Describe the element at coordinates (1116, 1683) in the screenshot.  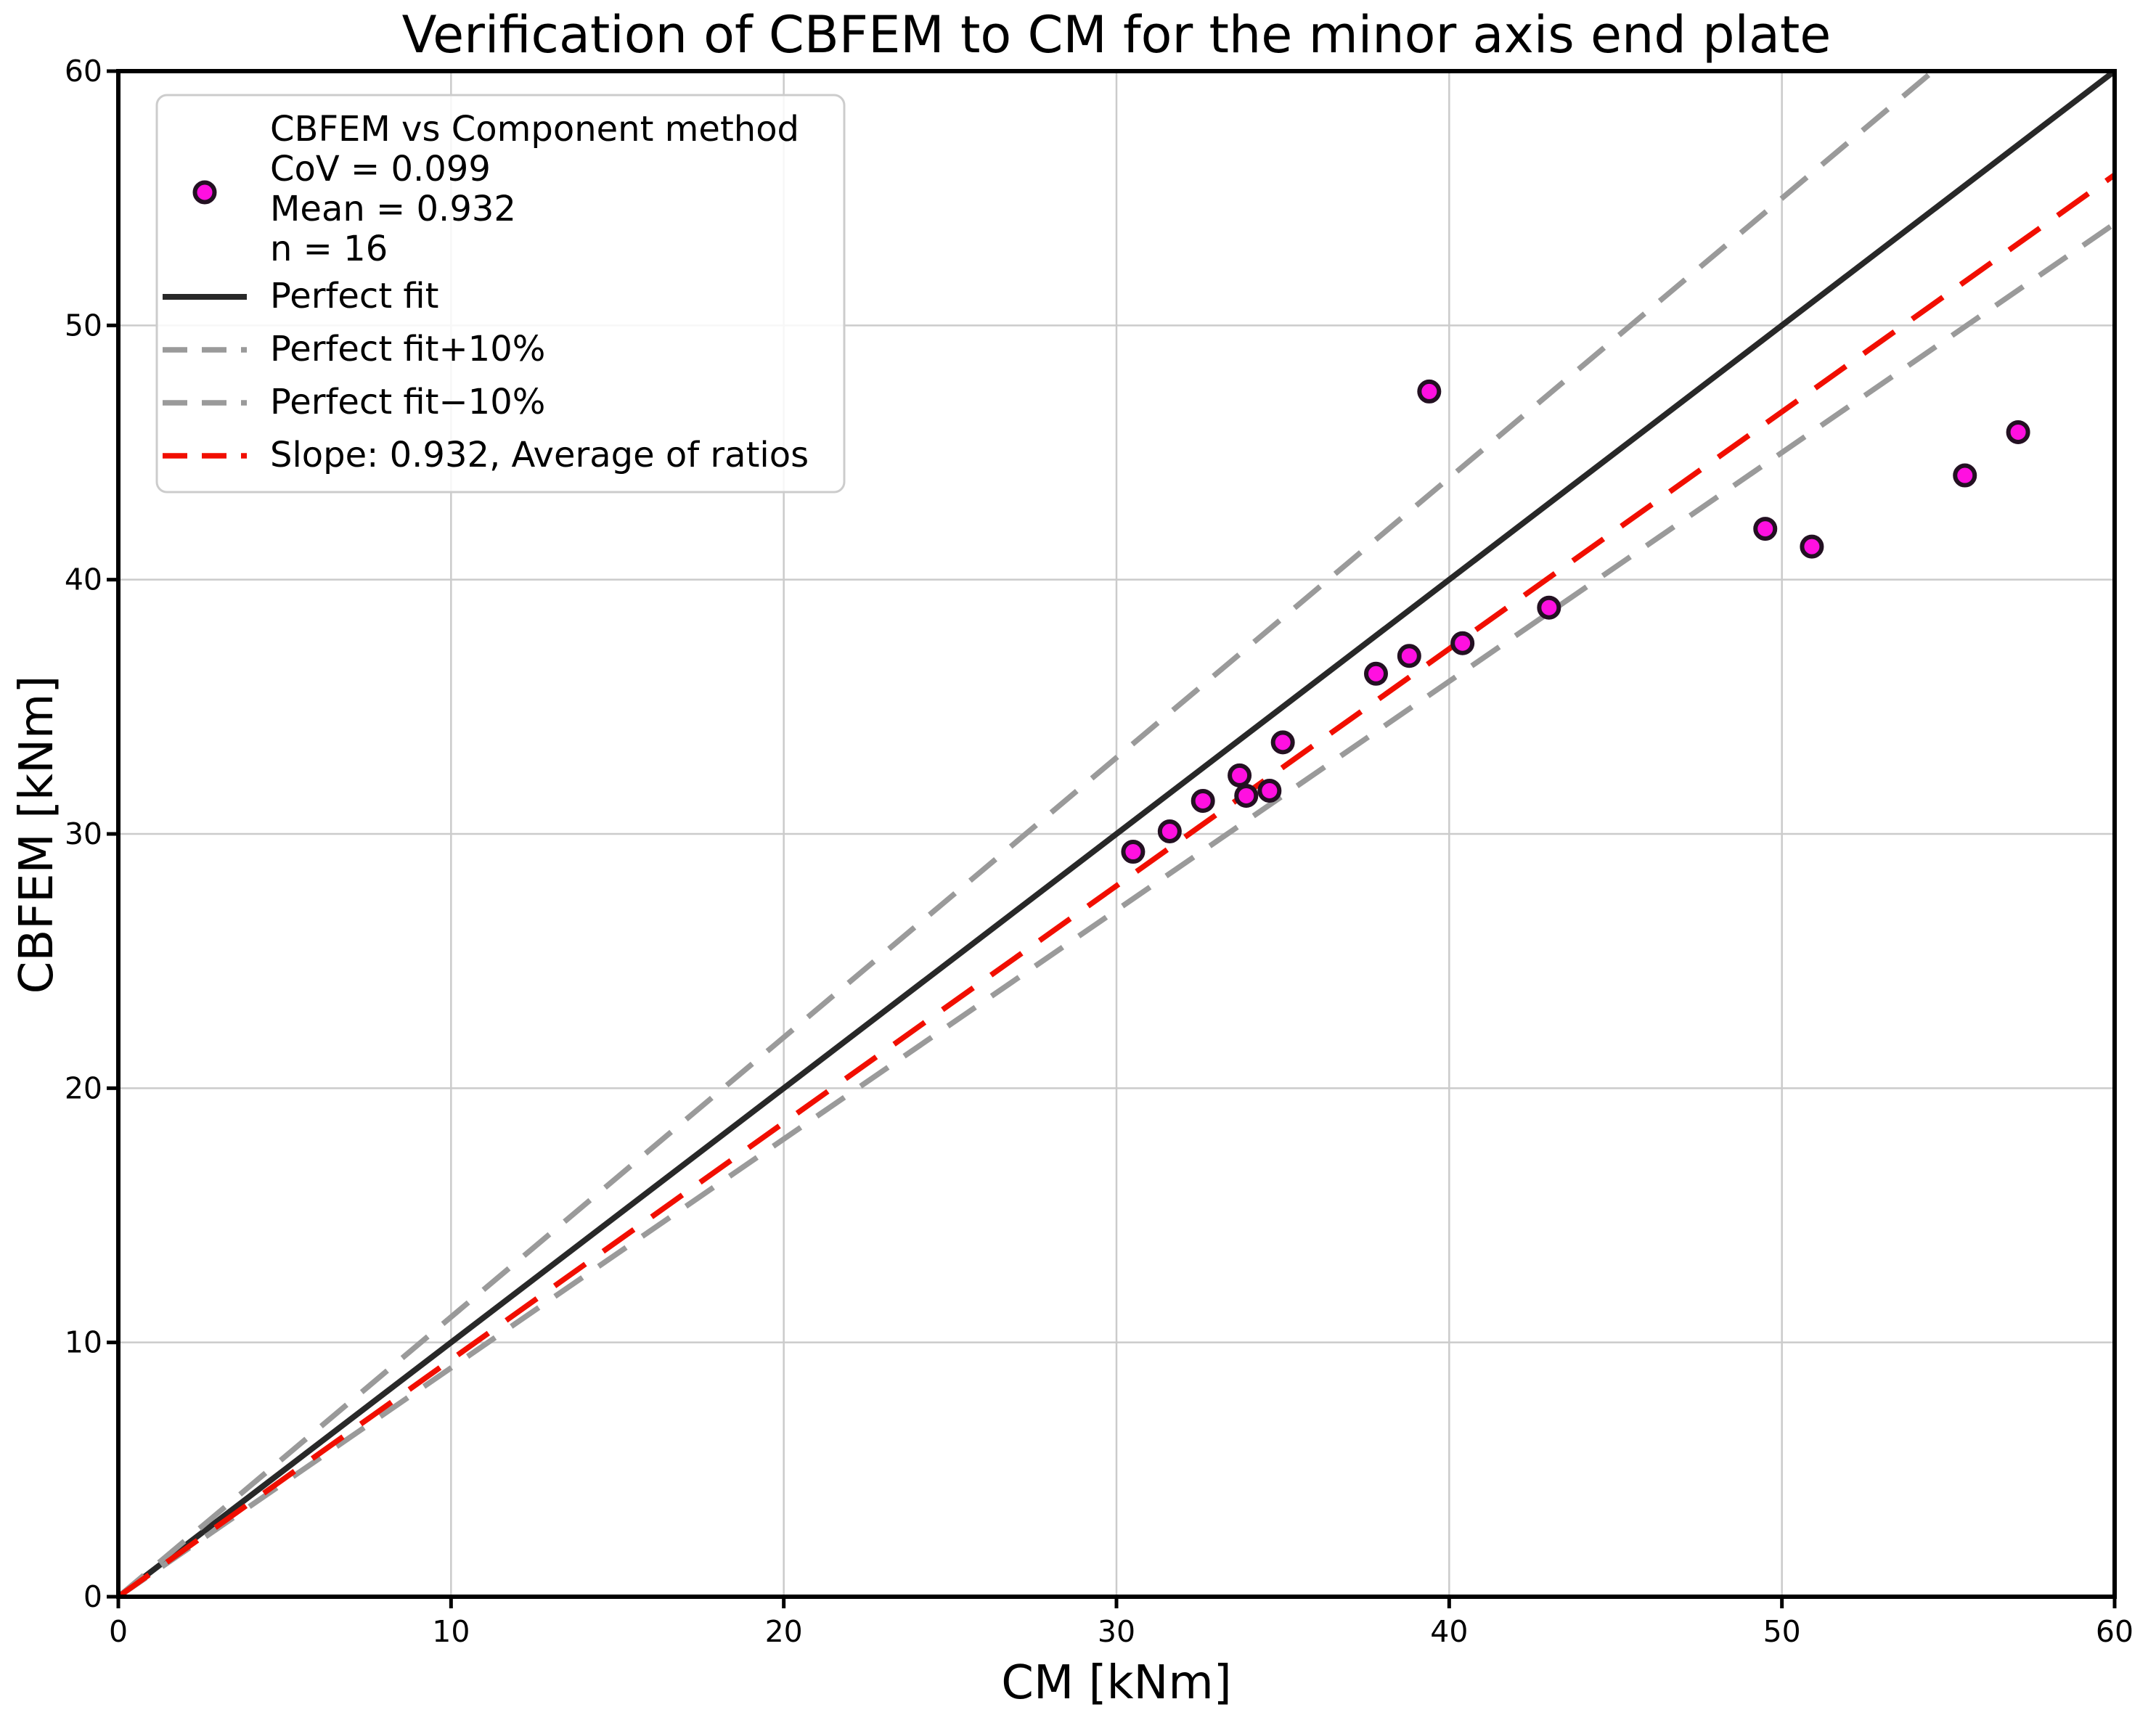
I see `x-axis-label: CM [kNm]` at that location.